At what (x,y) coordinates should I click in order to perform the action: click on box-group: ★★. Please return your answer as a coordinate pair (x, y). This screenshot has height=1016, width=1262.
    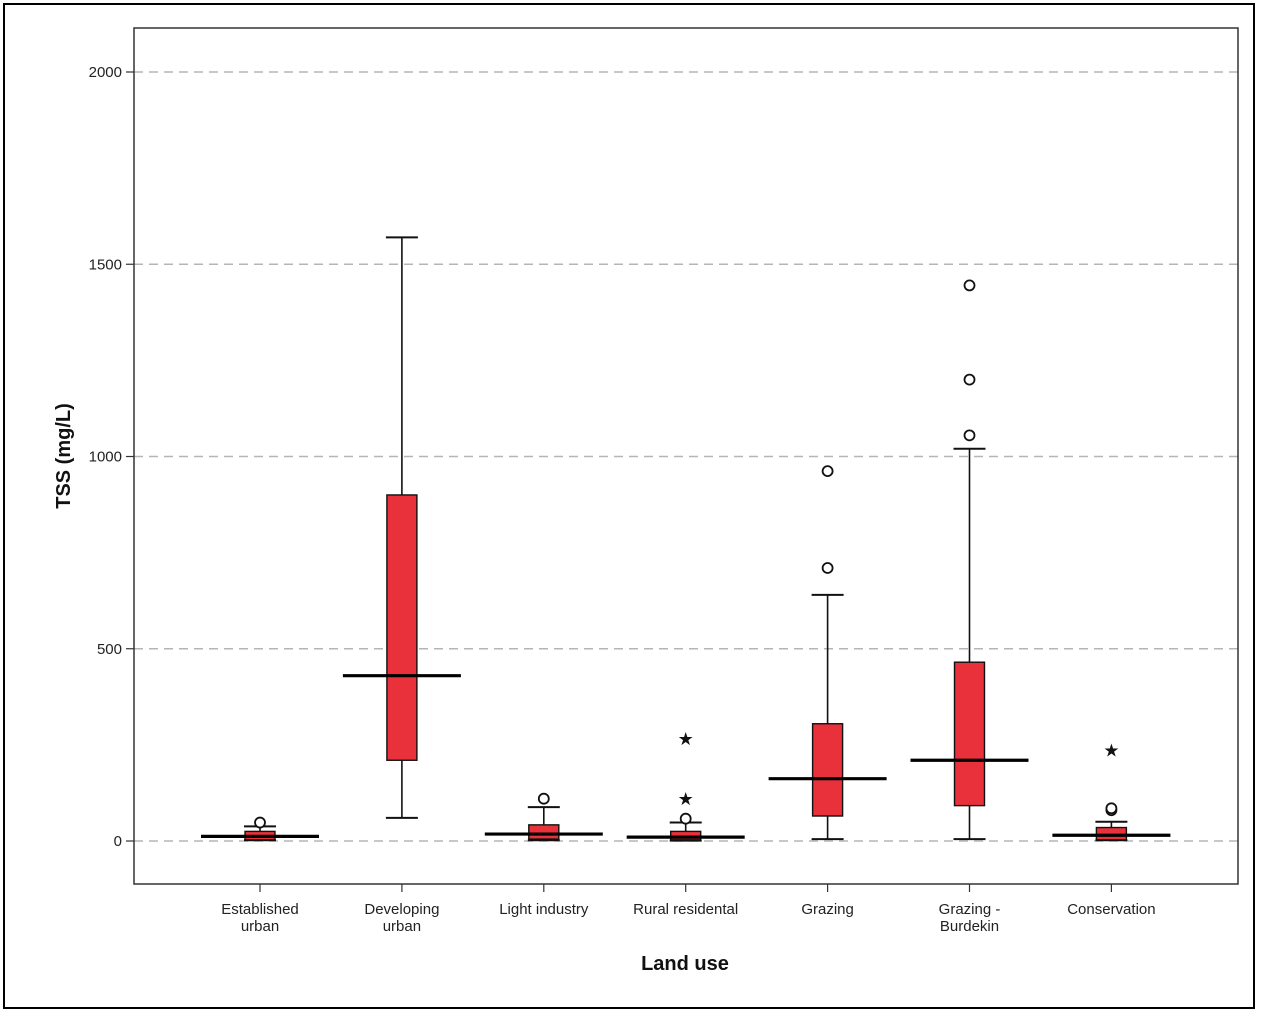
    Looking at the image, I should click on (685, 785).